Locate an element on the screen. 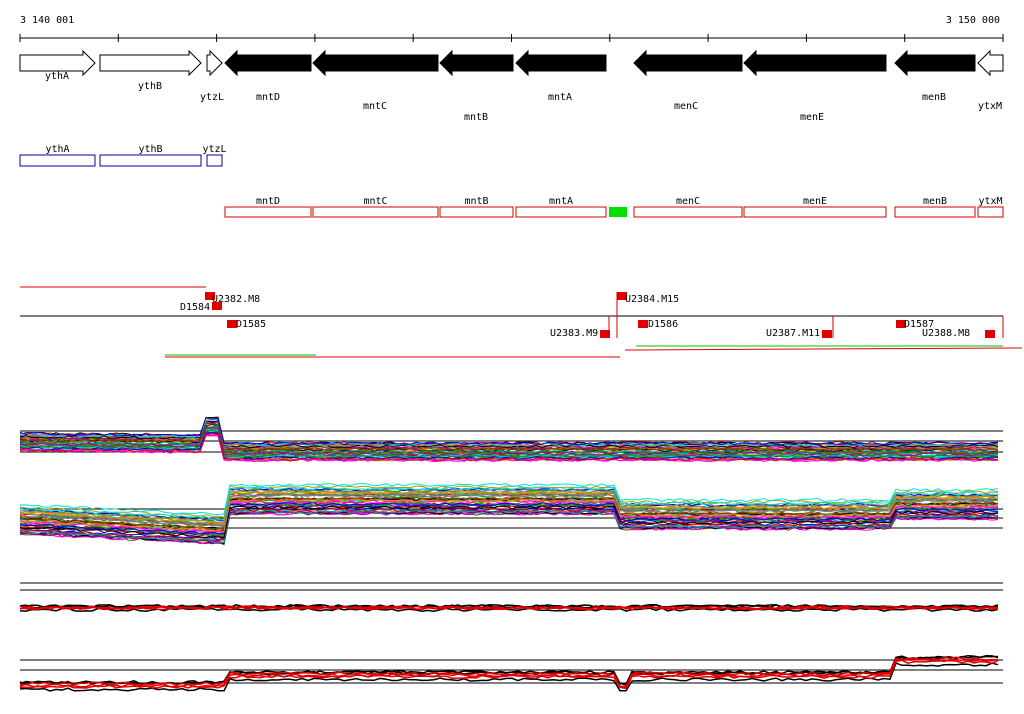  box-label: ytzL is located at coordinates (214, 149).